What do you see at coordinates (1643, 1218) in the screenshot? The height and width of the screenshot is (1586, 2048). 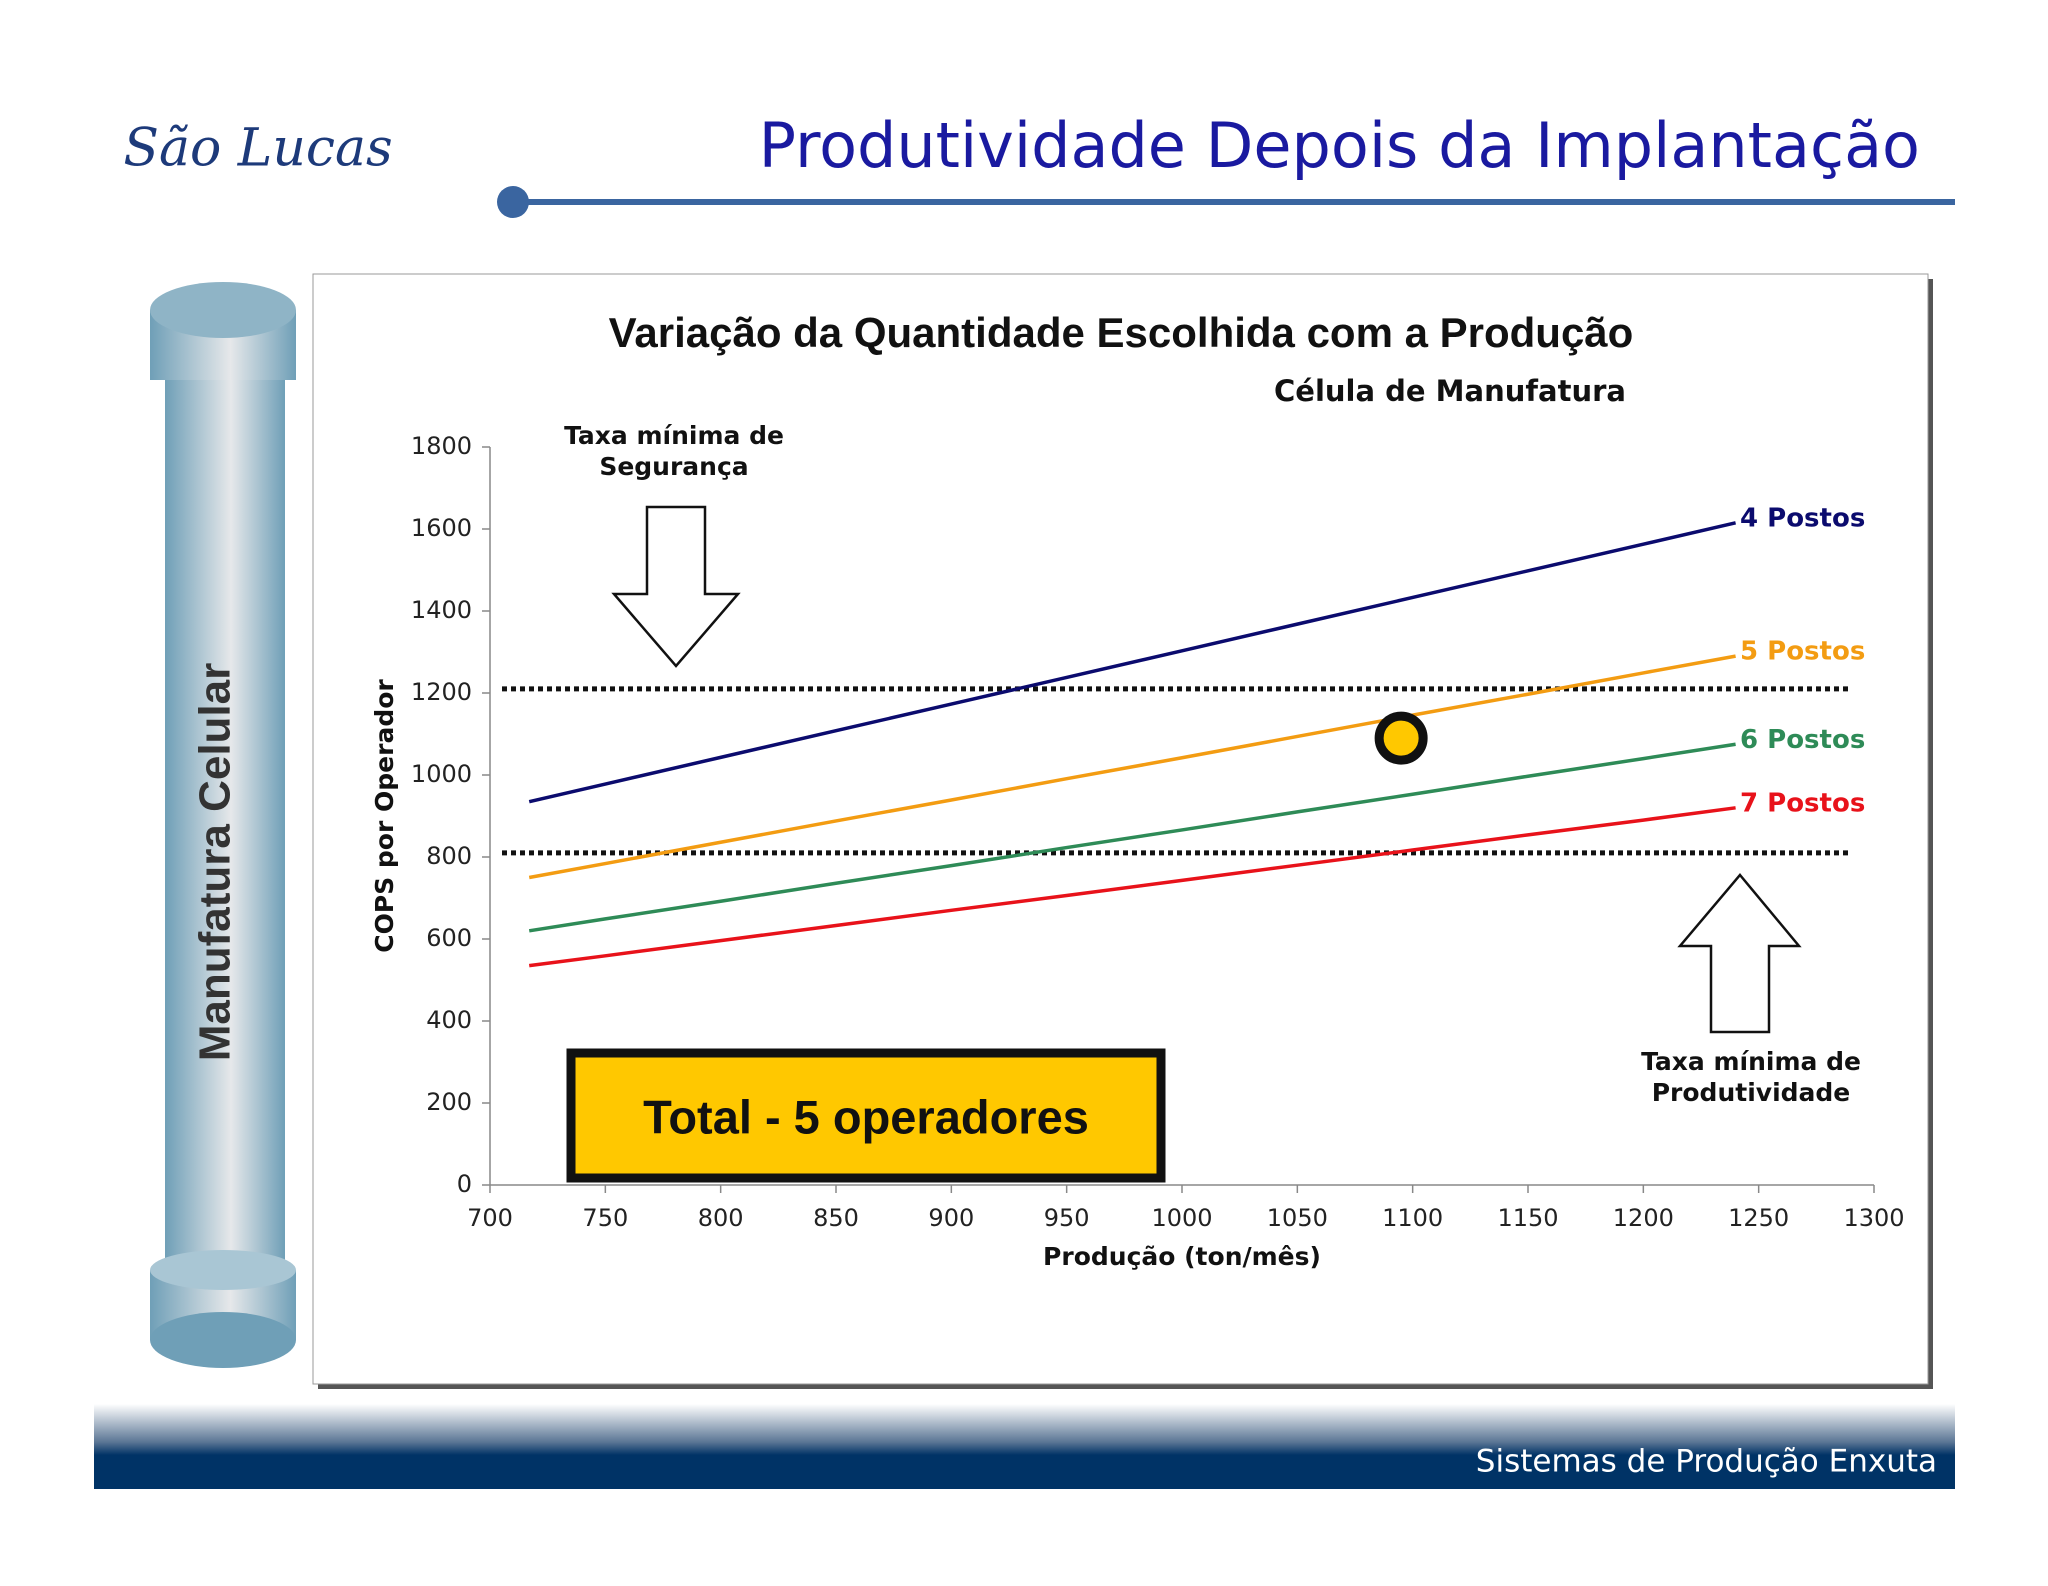 I see `x-tick-label: 1200` at bounding box center [1643, 1218].